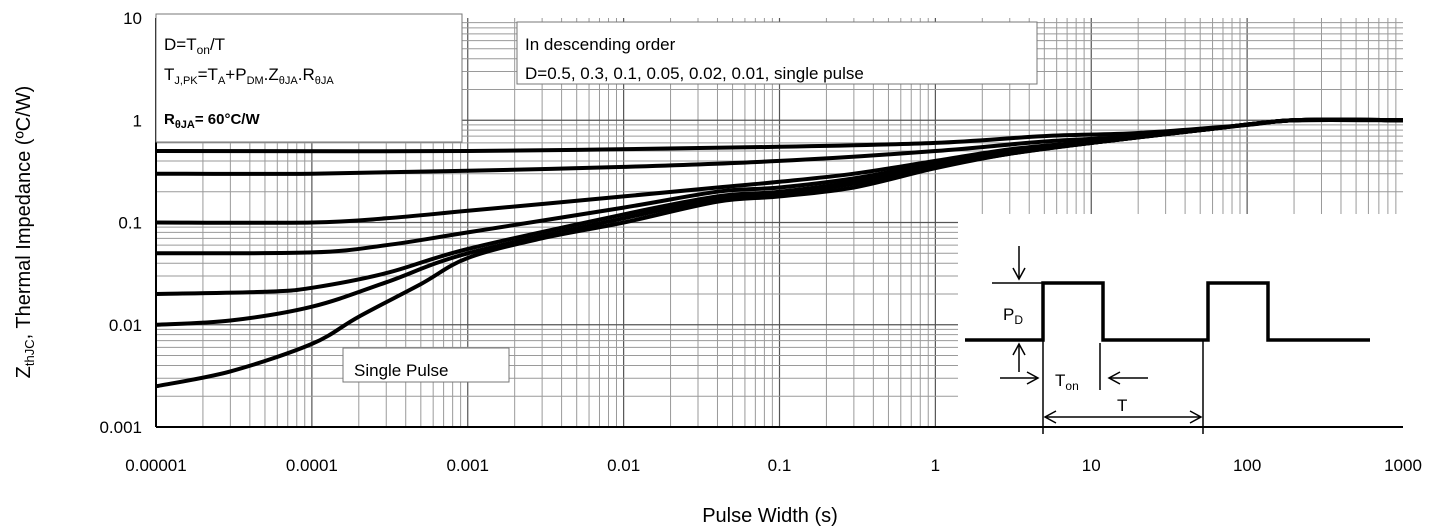 This screenshot has width=1445, height=531. Describe the element at coordinates (770, 516) in the screenshot. I see `x-axis-label: Pulse Width (s)` at that location.